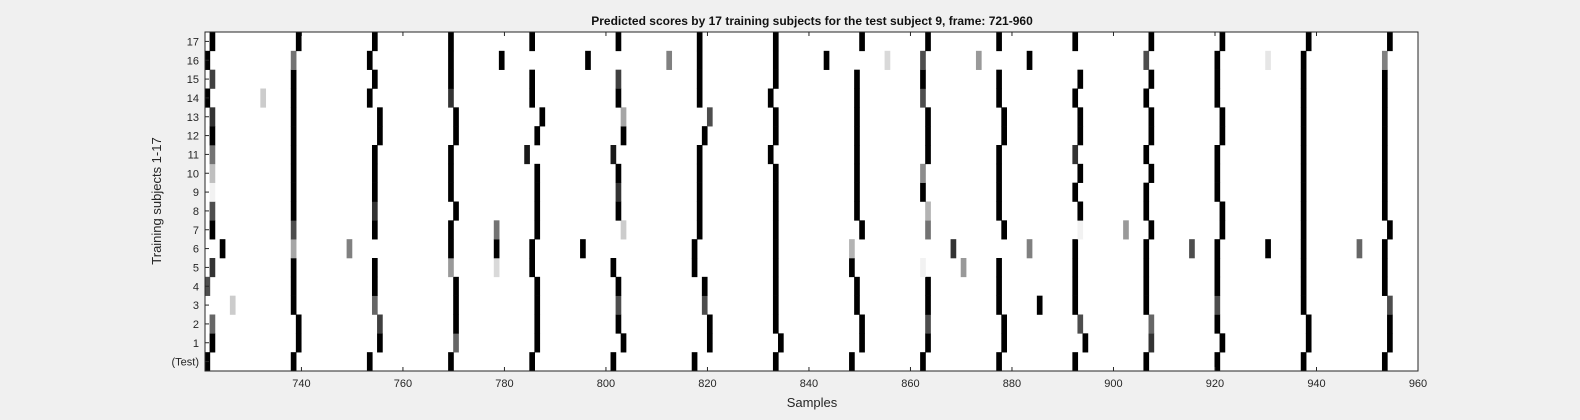 The width and height of the screenshot is (1580, 420). I want to click on x-tick-label: 840, so click(809, 384).